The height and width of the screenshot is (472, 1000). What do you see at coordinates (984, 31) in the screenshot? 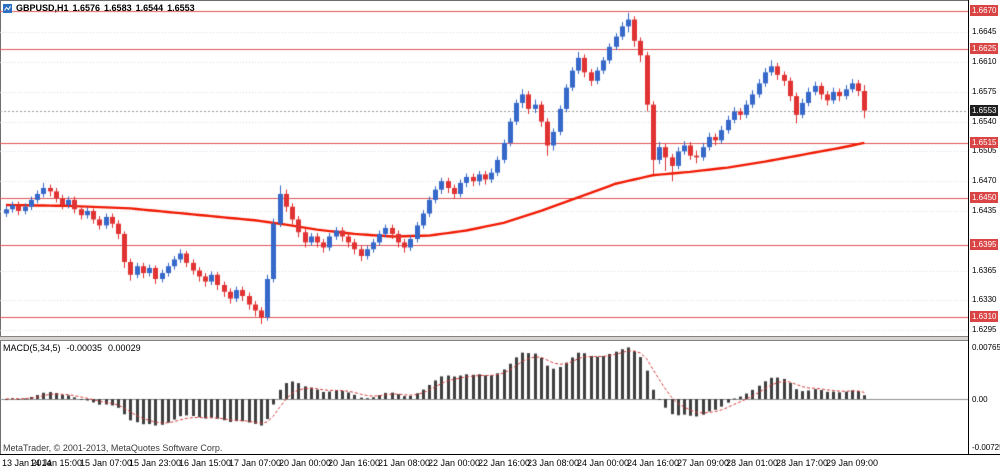
I see `price-tick-label: 1.6645` at bounding box center [984, 31].